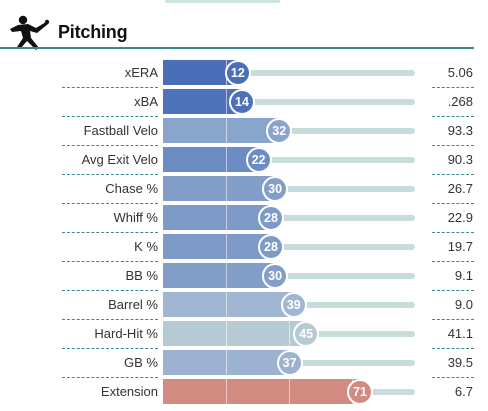 The width and height of the screenshot is (488, 411). Describe the element at coordinates (244, 25) in the screenshot. I see `section-header: Pitching` at that location.